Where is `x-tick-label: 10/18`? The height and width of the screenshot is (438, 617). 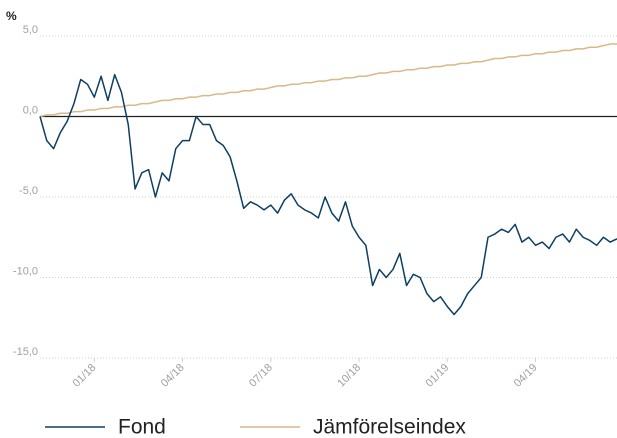 x-tick-label: 10/18 is located at coordinates (349, 376).